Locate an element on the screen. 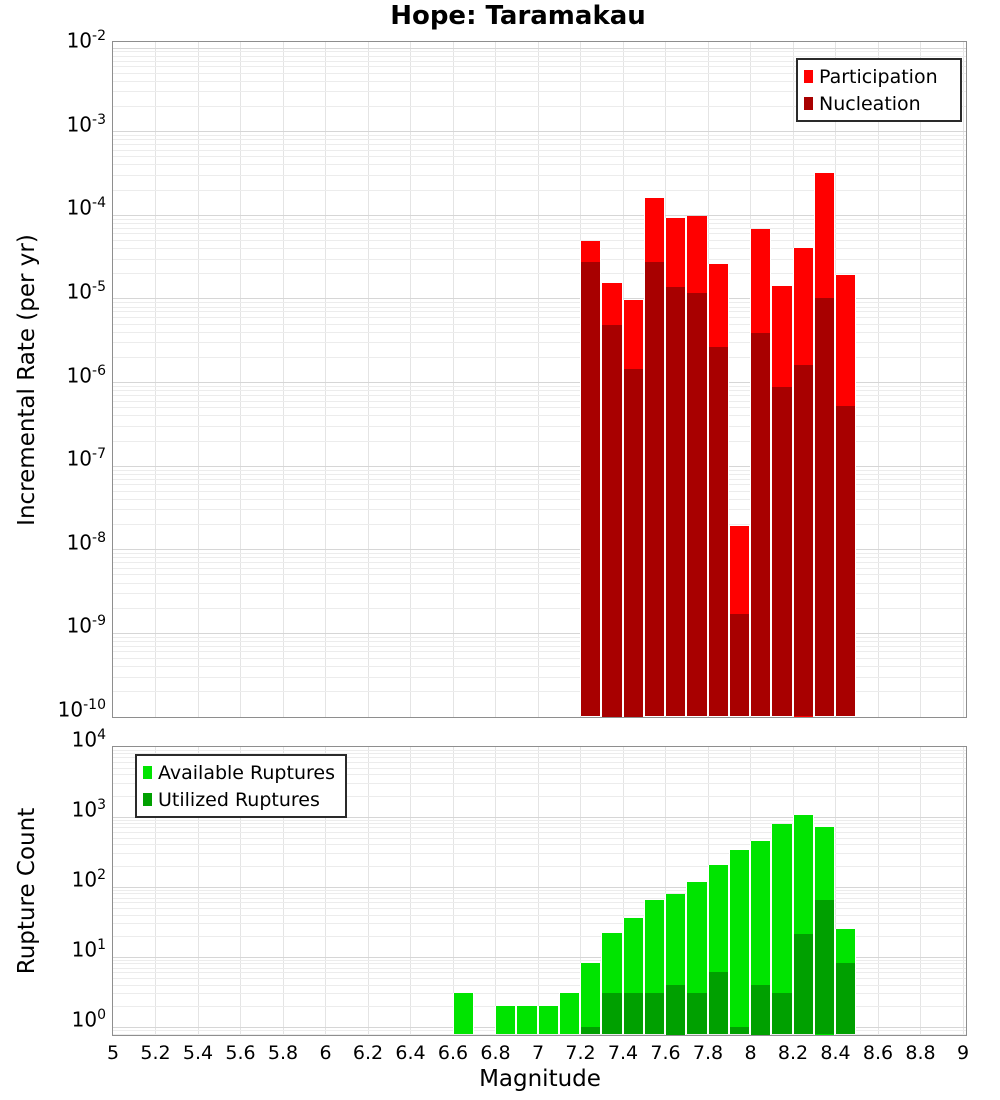  x-tick-label: 8.4 is located at coordinates (835, 1053).